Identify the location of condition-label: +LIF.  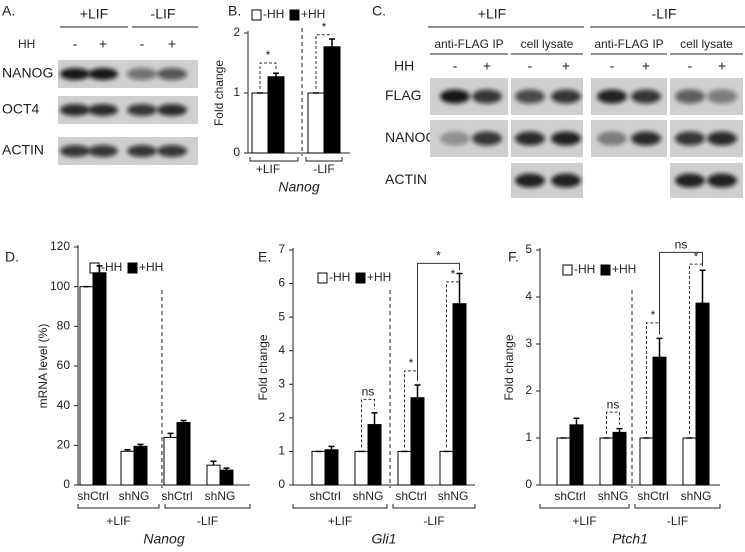
(492, 14).